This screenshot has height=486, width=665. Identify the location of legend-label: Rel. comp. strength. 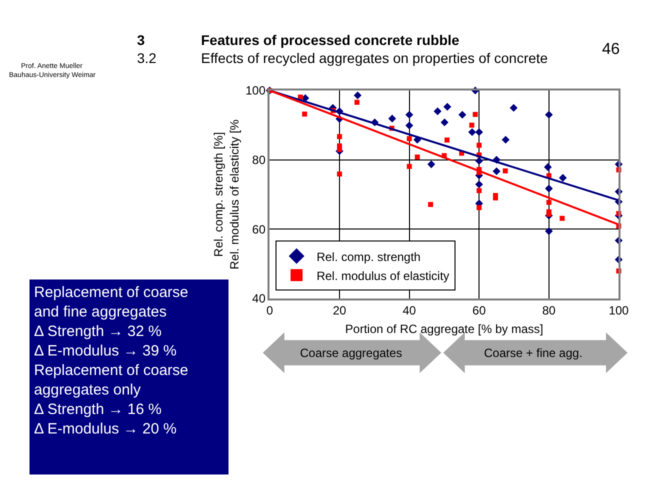
(368, 257).